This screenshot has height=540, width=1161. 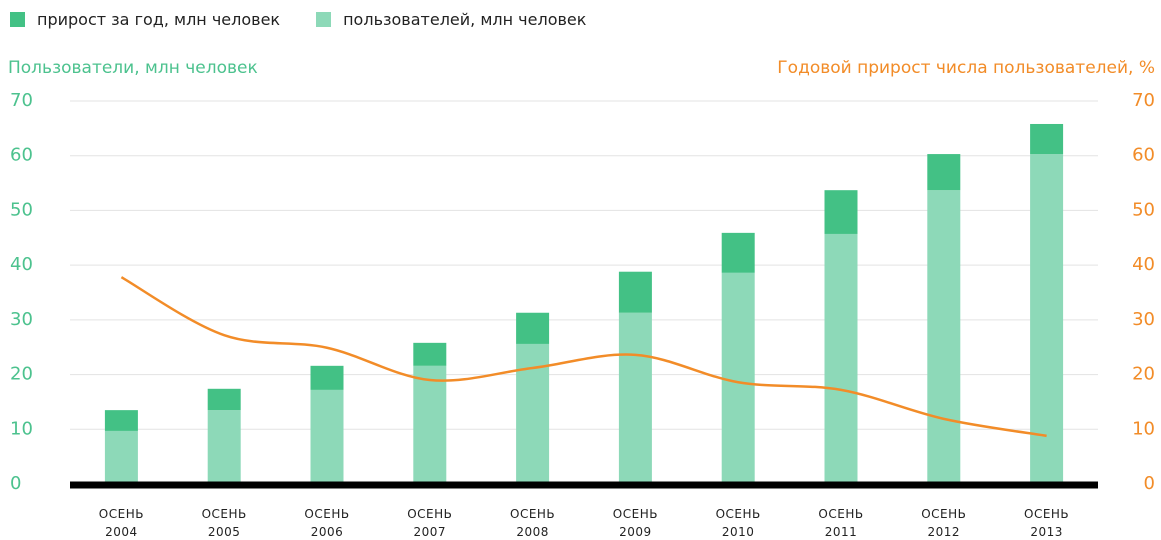 What do you see at coordinates (1143, 428) in the screenshot?
I see `y2-tick-label: 10` at bounding box center [1143, 428].